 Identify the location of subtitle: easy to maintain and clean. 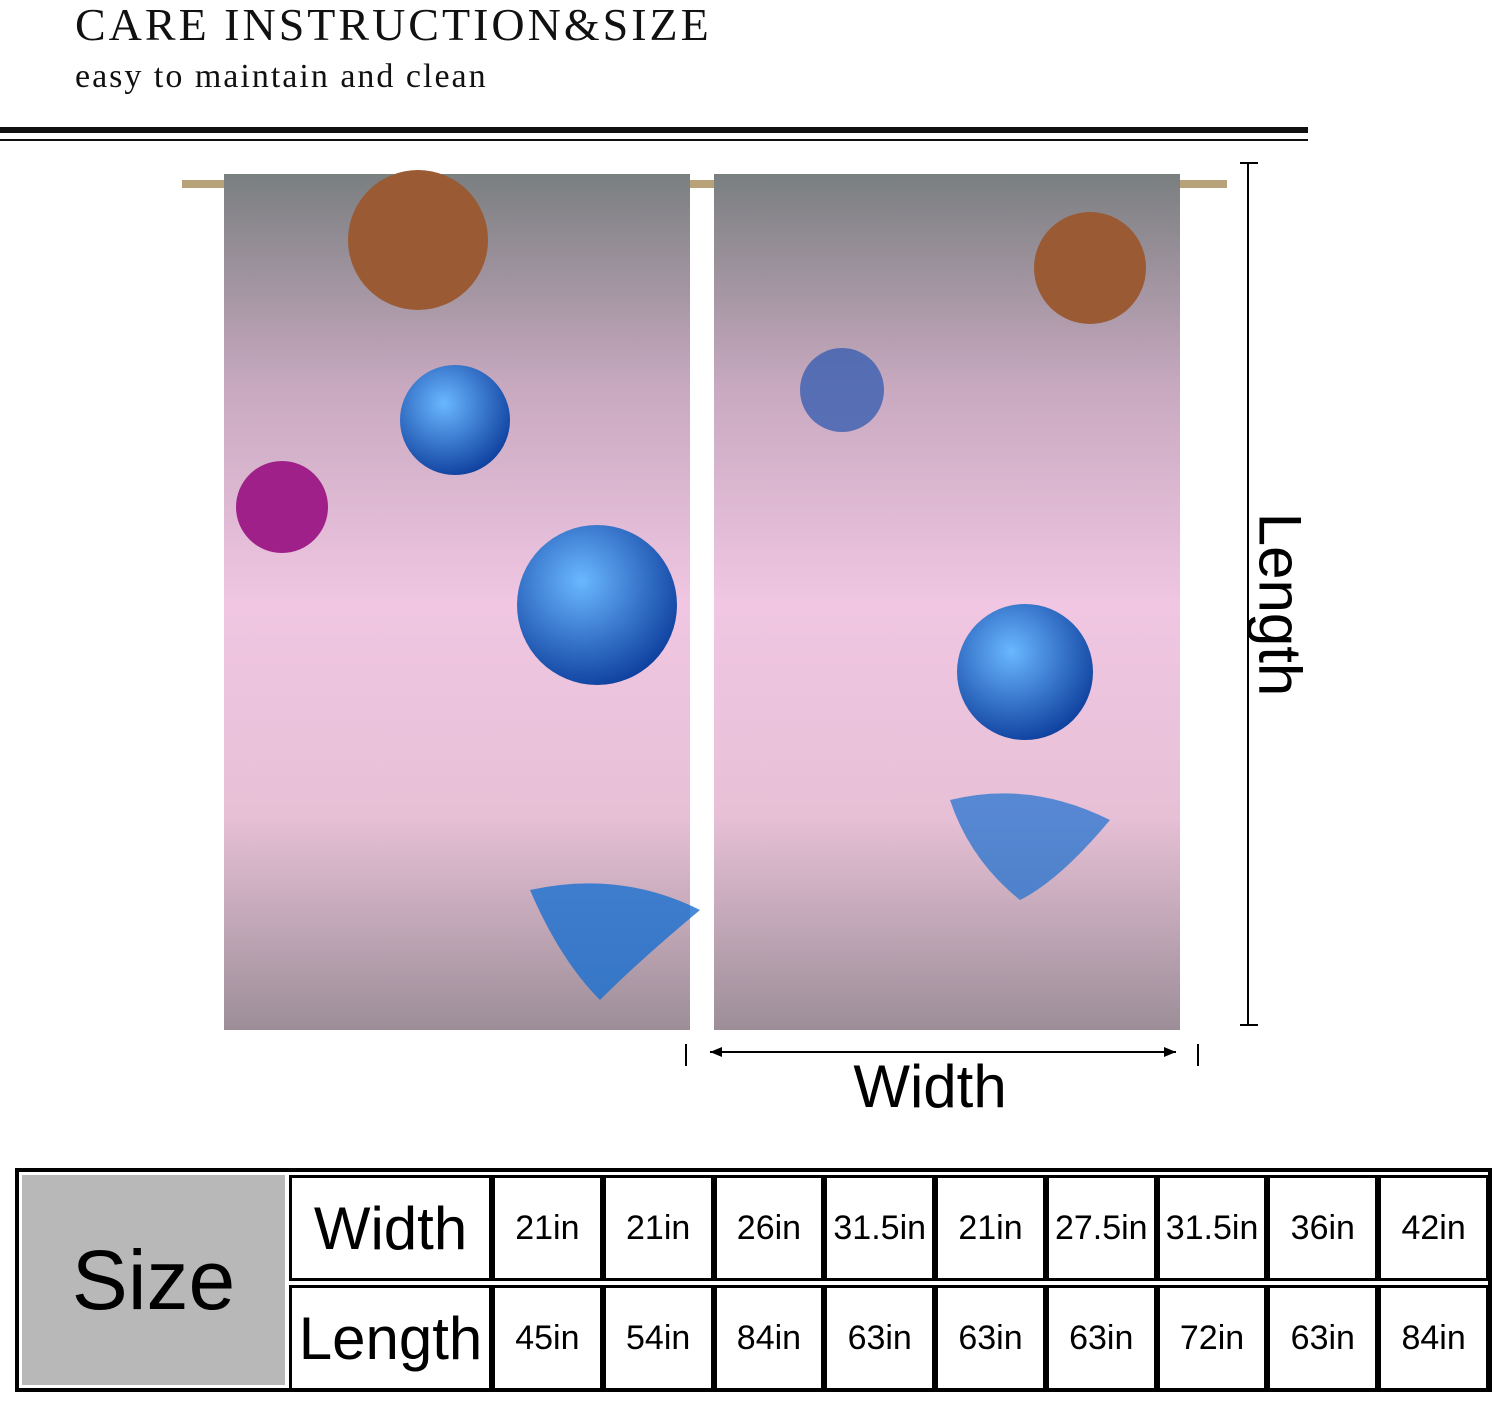
(281, 76).